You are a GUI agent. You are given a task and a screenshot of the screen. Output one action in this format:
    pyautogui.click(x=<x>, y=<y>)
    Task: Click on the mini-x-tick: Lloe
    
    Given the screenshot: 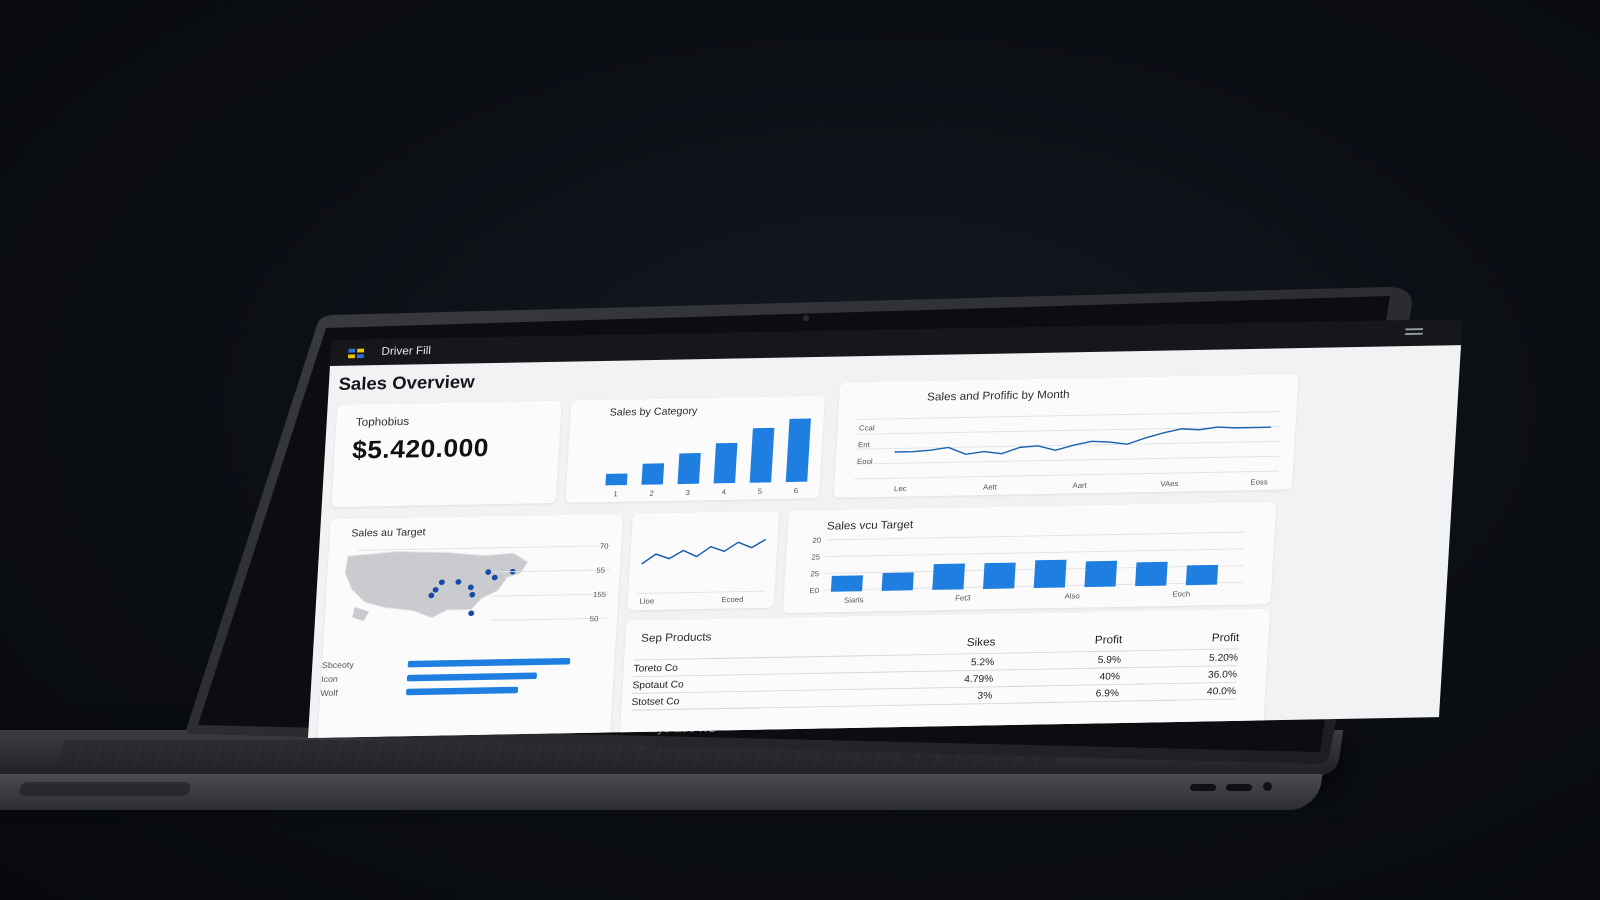 What is the action you would take?
    pyautogui.click(x=647, y=601)
    